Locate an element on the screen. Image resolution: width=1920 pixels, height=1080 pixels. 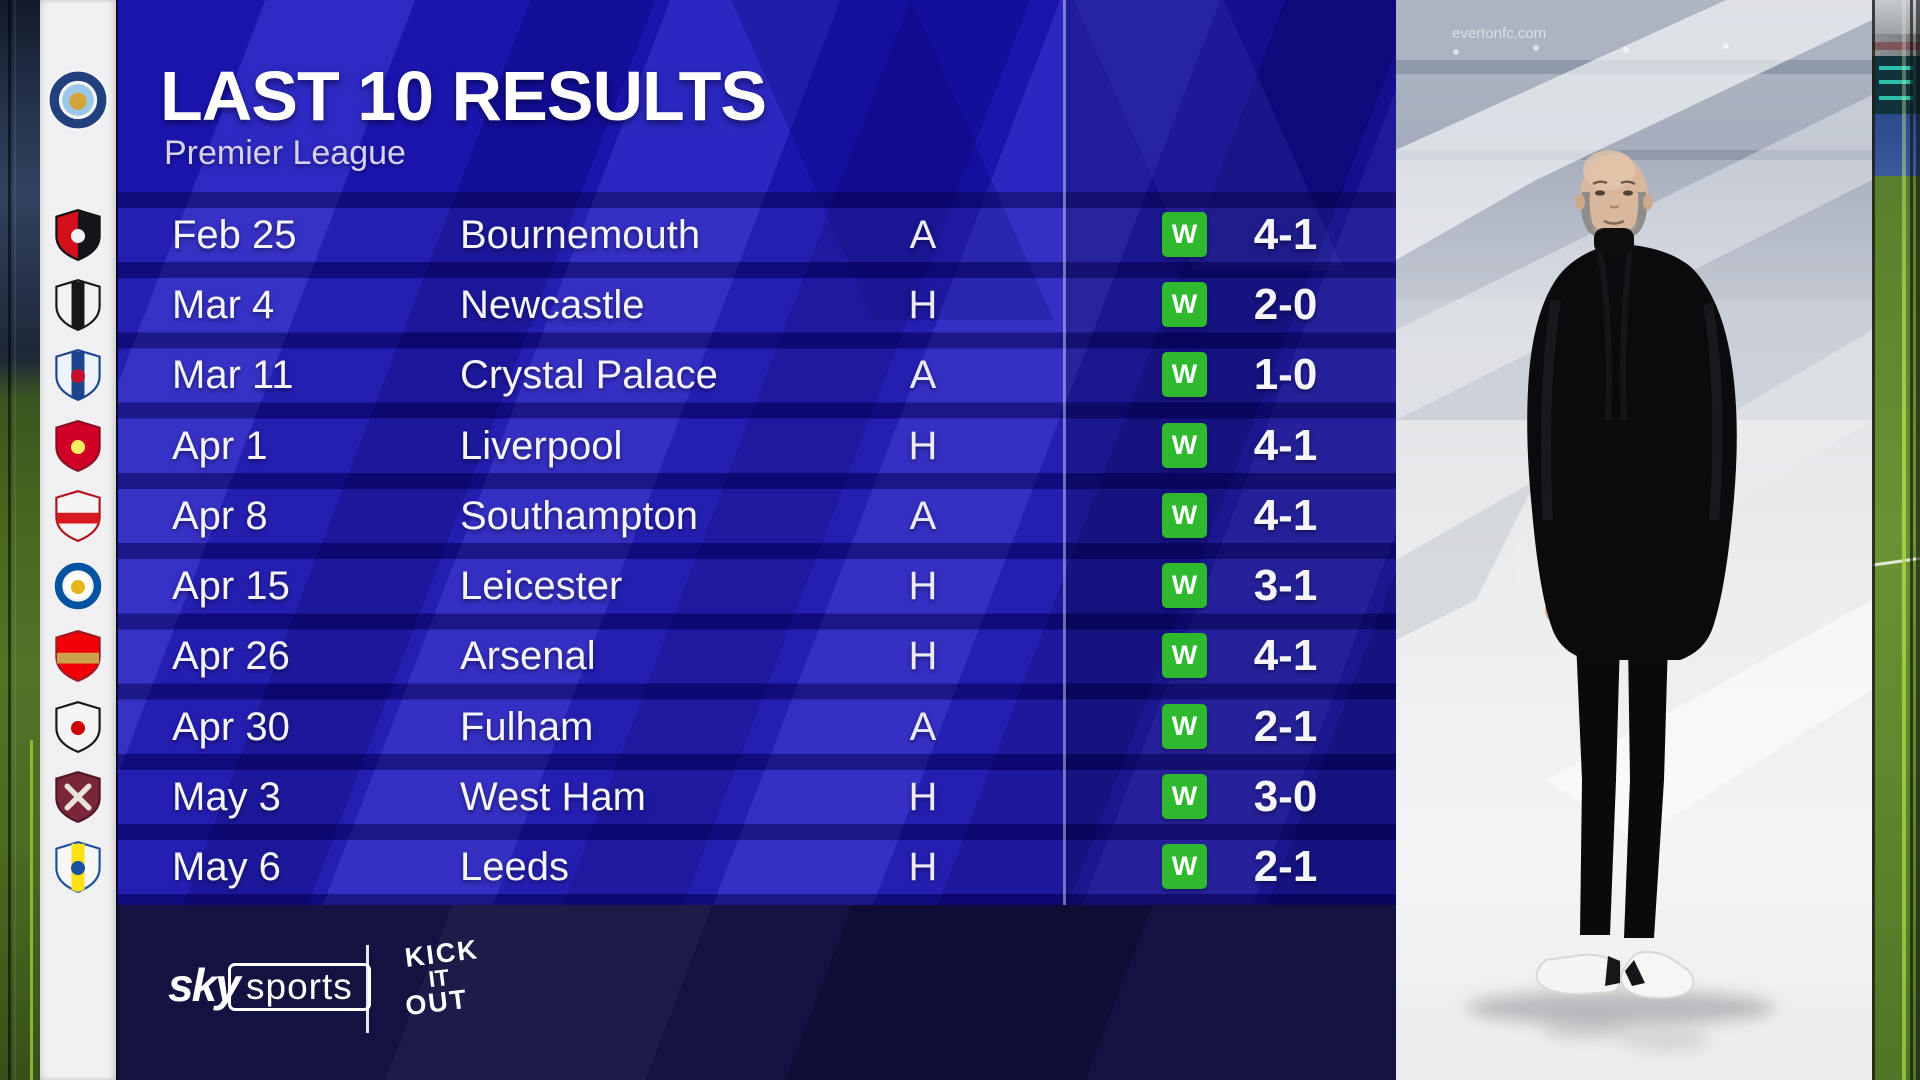
match-score: 2-0 is located at coordinates (1285, 305).